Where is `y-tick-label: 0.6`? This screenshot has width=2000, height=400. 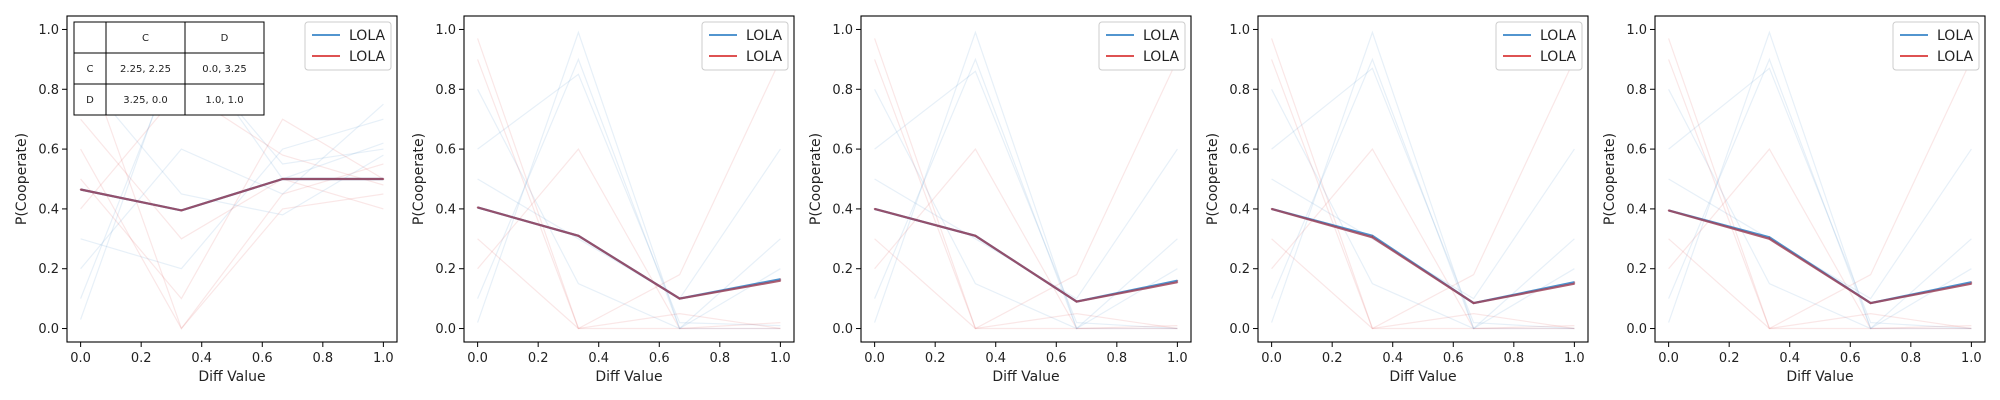 y-tick-label: 0.6 is located at coordinates (445, 150).